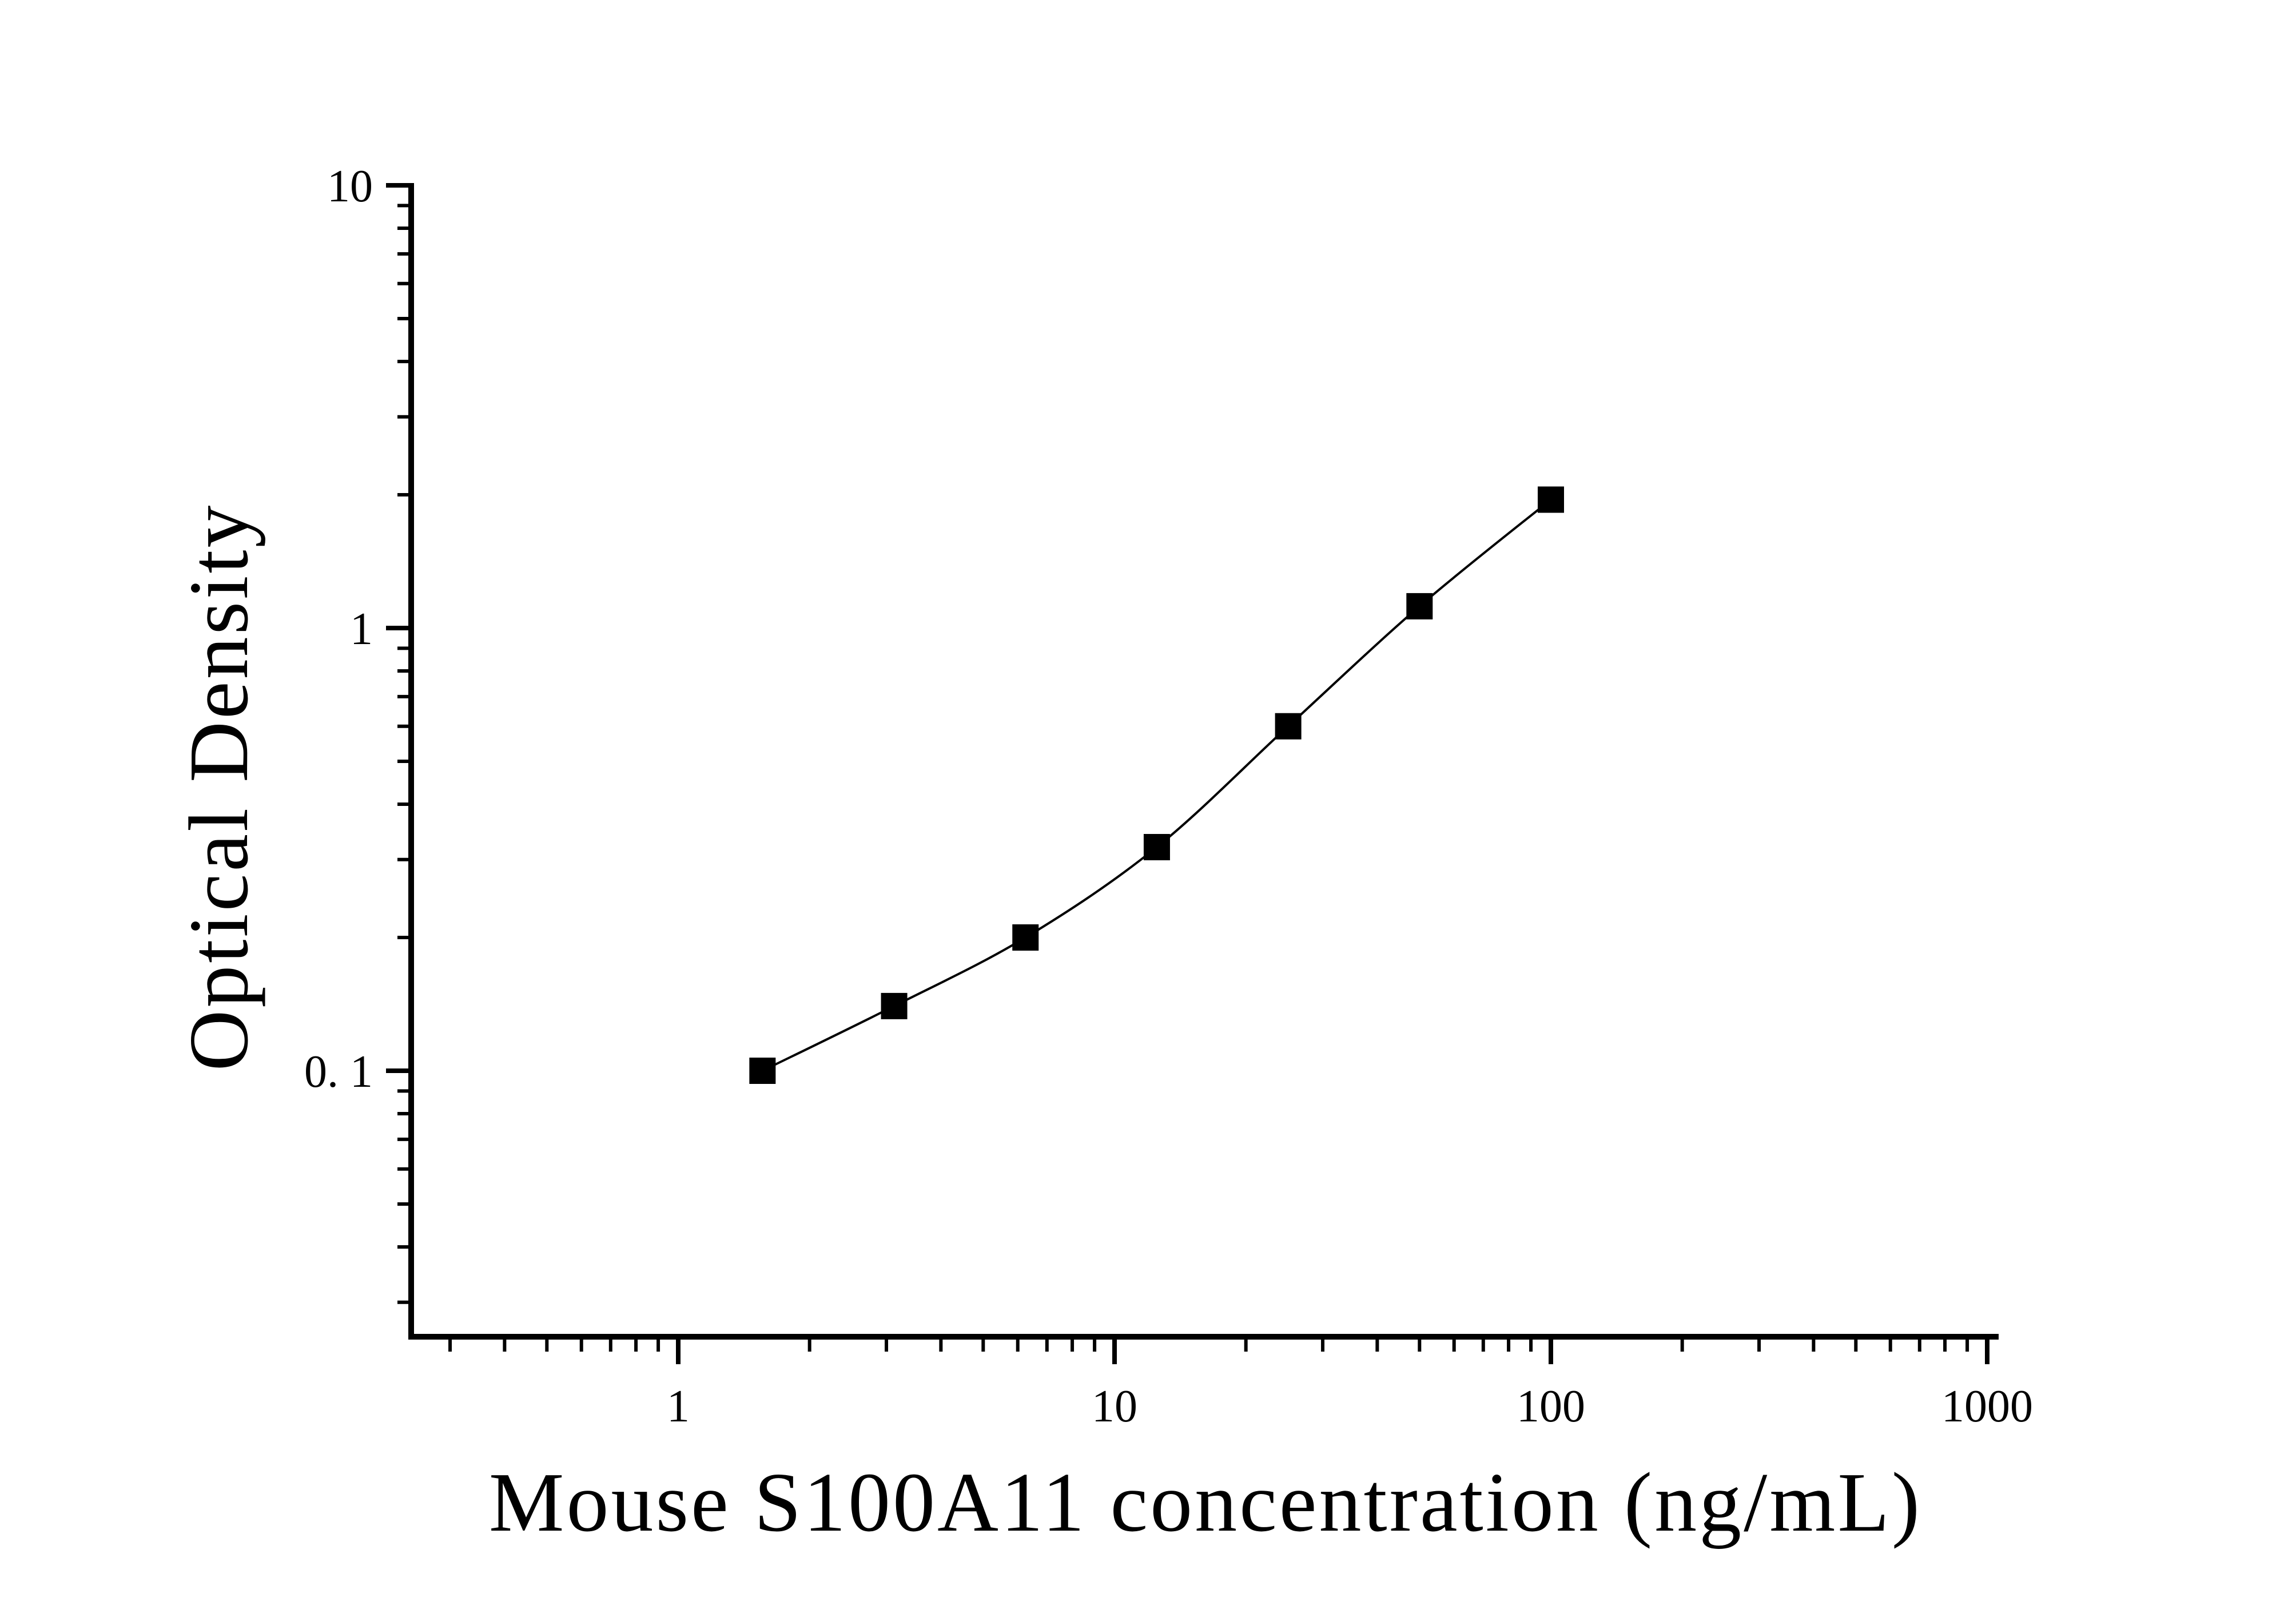  What do you see at coordinates (679, 1406) in the screenshot?
I see `x-tick-label: 1` at bounding box center [679, 1406].